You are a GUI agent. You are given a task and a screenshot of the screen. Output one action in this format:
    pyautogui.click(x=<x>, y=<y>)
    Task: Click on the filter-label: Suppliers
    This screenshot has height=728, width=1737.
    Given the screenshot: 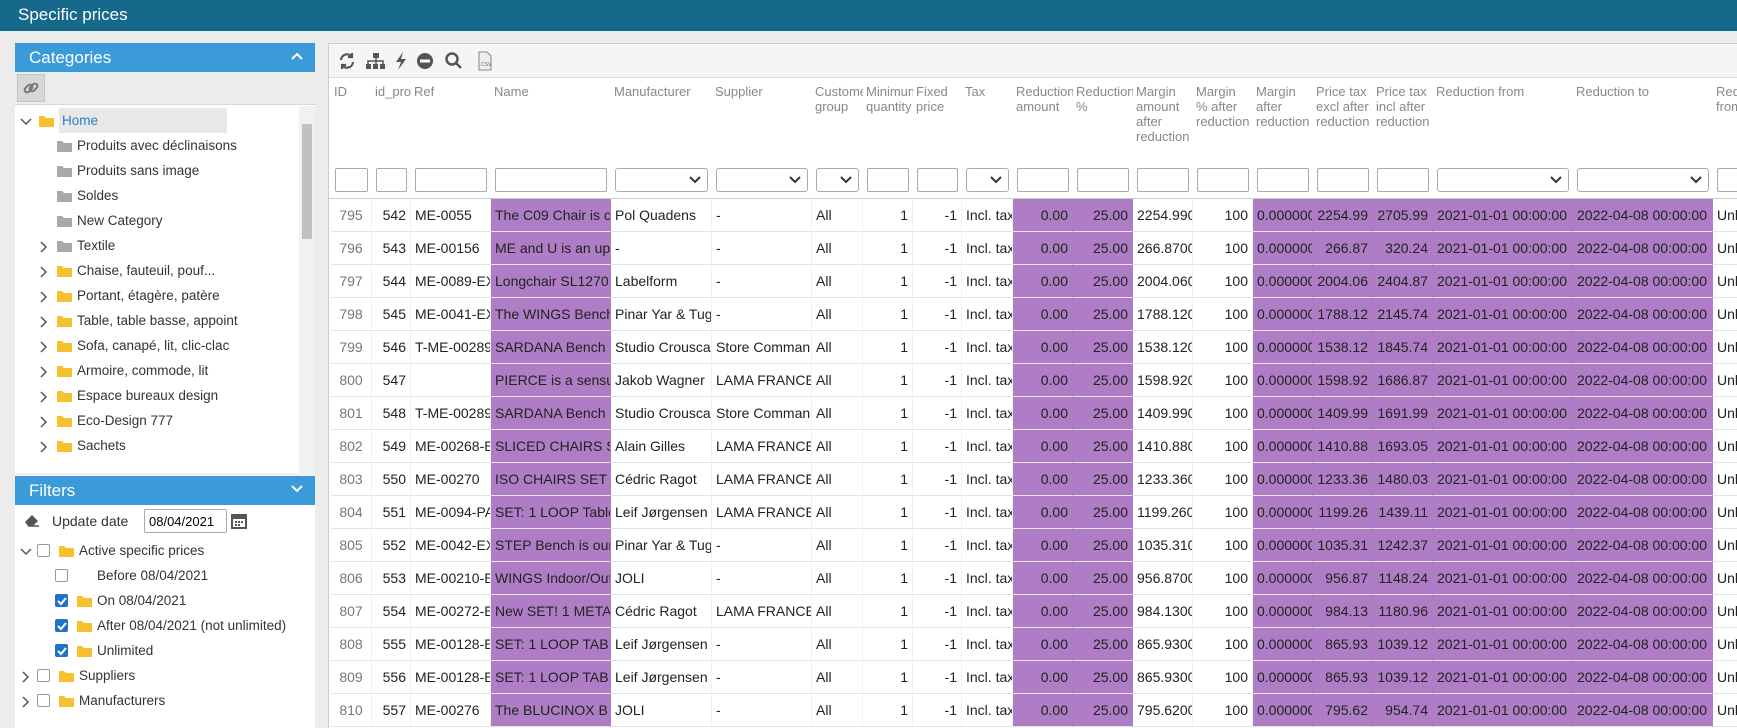 What is the action you would take?
    pyautogui.click(x=107, y=675)
    